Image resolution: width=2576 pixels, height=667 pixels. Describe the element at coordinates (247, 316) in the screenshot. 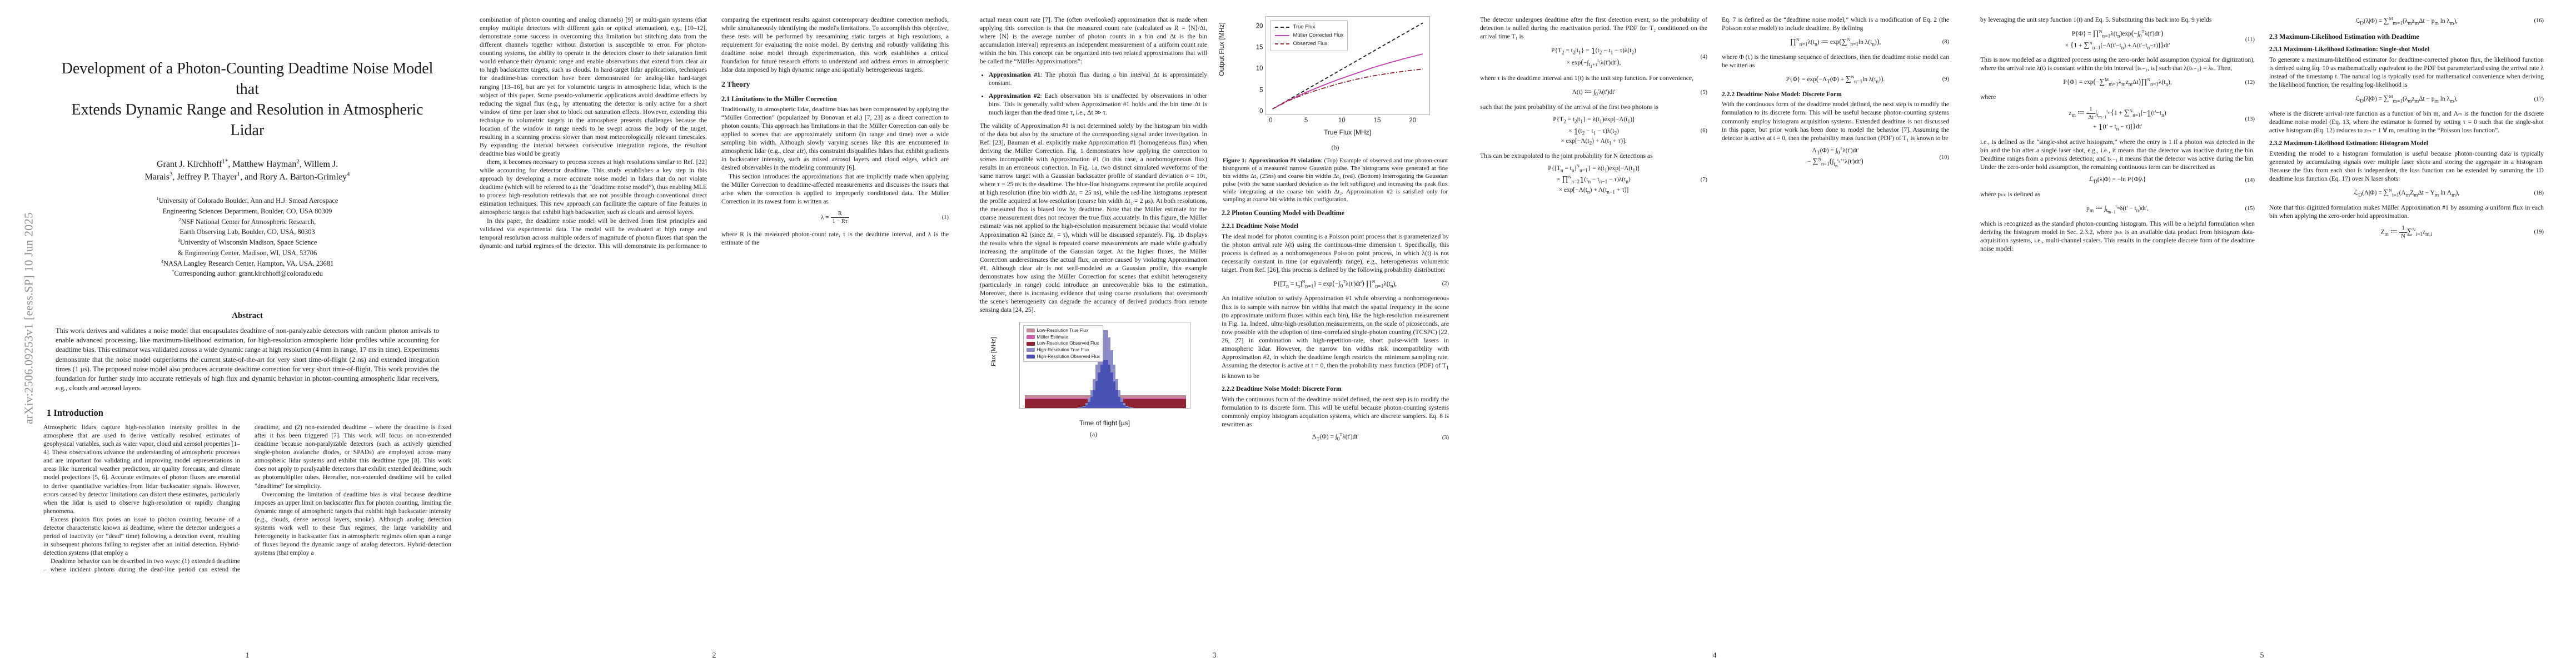

I see `abstract-heading: Abstract` at that location.